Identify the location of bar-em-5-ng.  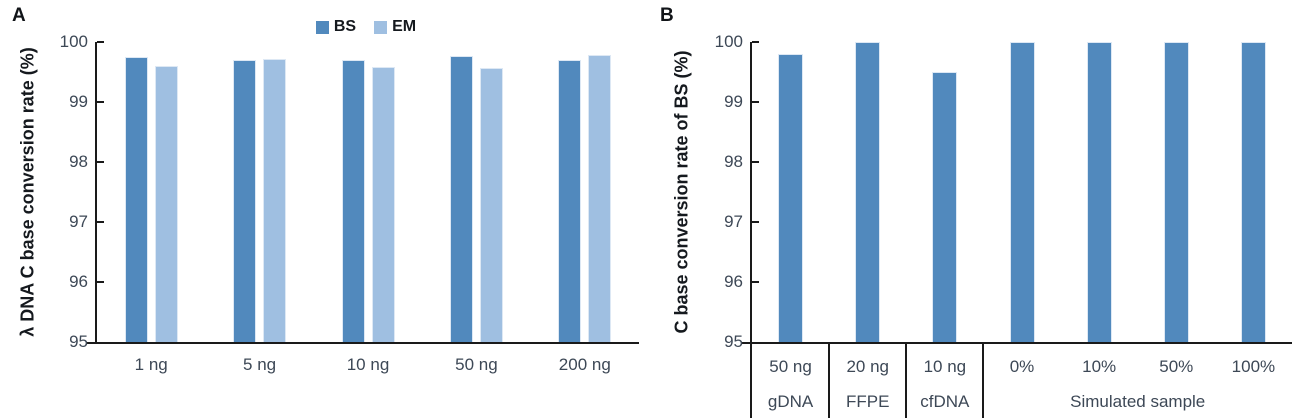
(275, 200).